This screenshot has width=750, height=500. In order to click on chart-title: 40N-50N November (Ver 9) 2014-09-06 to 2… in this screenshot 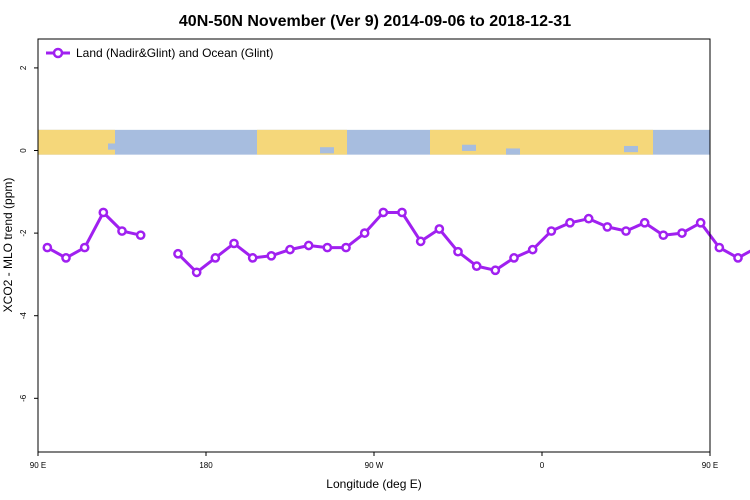, I will do `click(375, 21)`.